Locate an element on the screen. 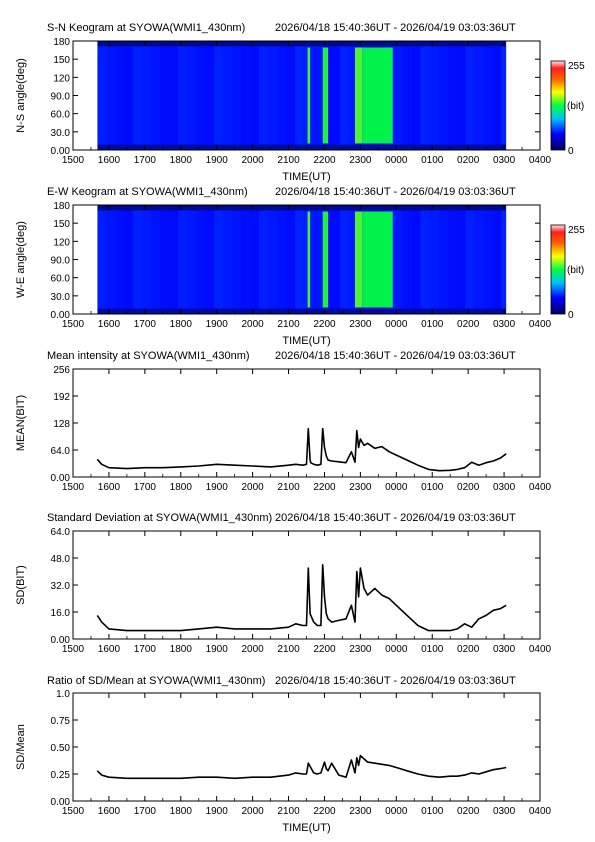 Image resolution: width=595 pixels, height=842 pixels. sd-xtick-label: 0300 is located at coordinates (504, 649).